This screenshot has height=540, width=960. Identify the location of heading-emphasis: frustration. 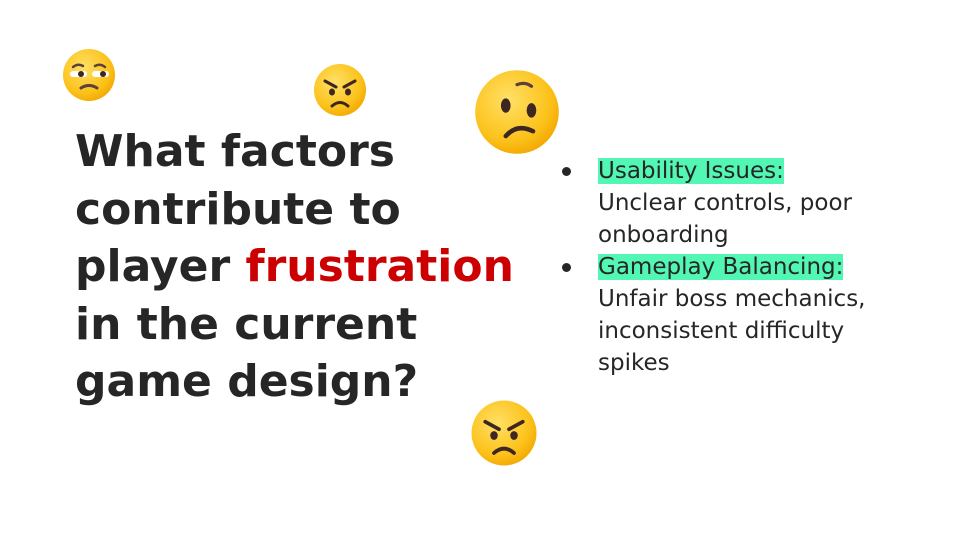
(379, 266).